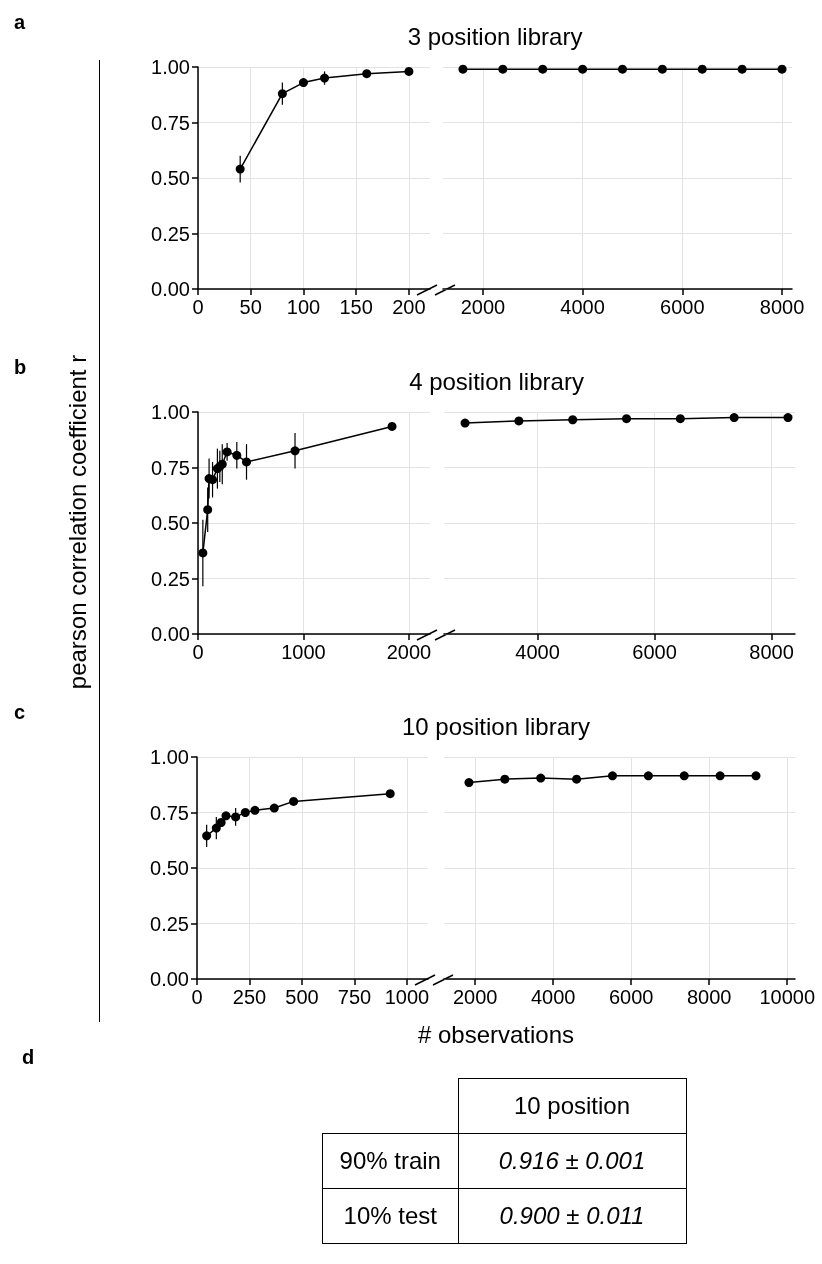  Describe the element at coordinates (496, 727) in the screenshot. I see `chart-title: 10 position library` at that location.